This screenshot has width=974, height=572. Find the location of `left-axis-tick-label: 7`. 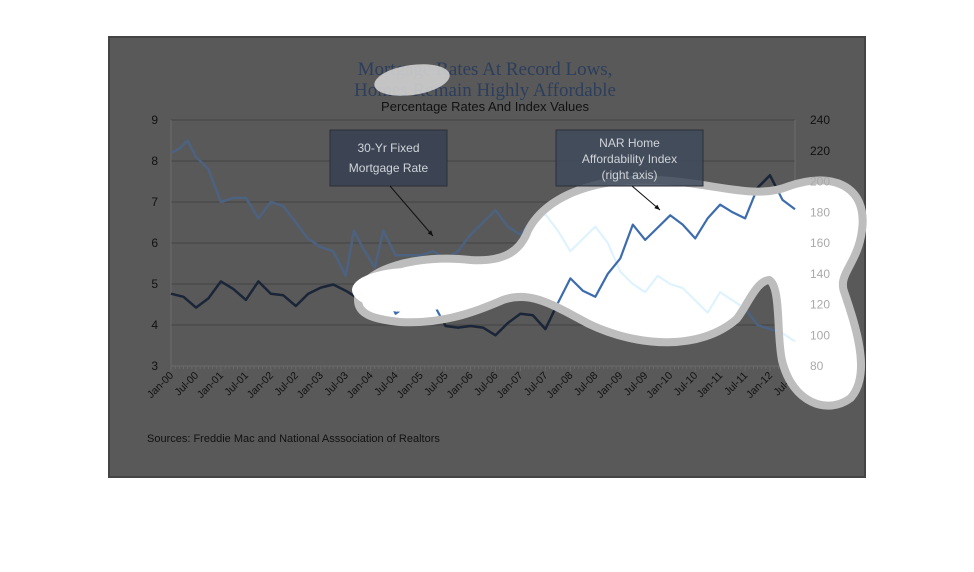

left-axis-tick-label: 7 is located at coordinates (154, 202).